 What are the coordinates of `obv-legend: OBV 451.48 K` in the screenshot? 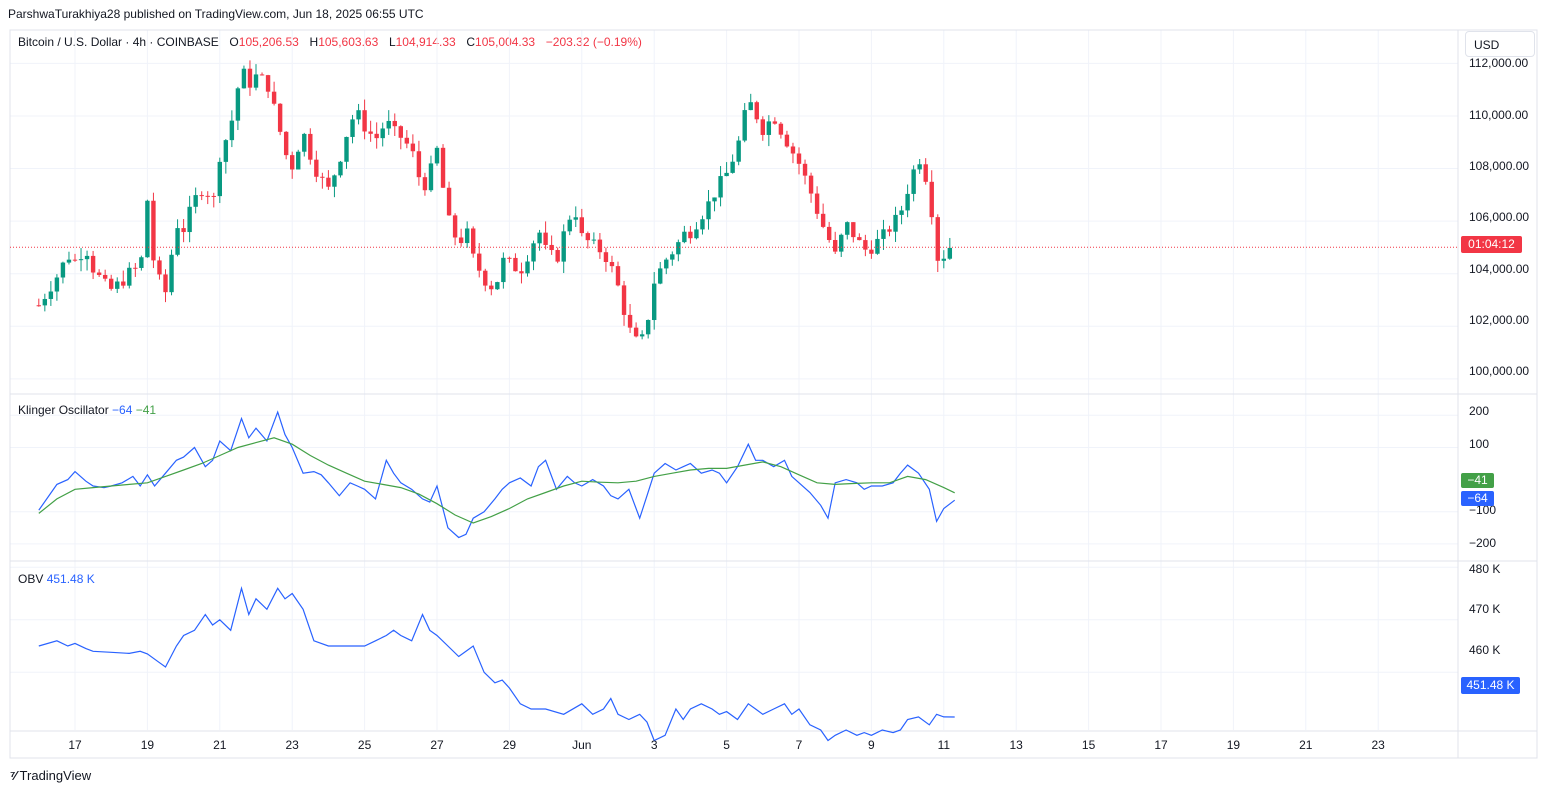 It's located at (56, 579).